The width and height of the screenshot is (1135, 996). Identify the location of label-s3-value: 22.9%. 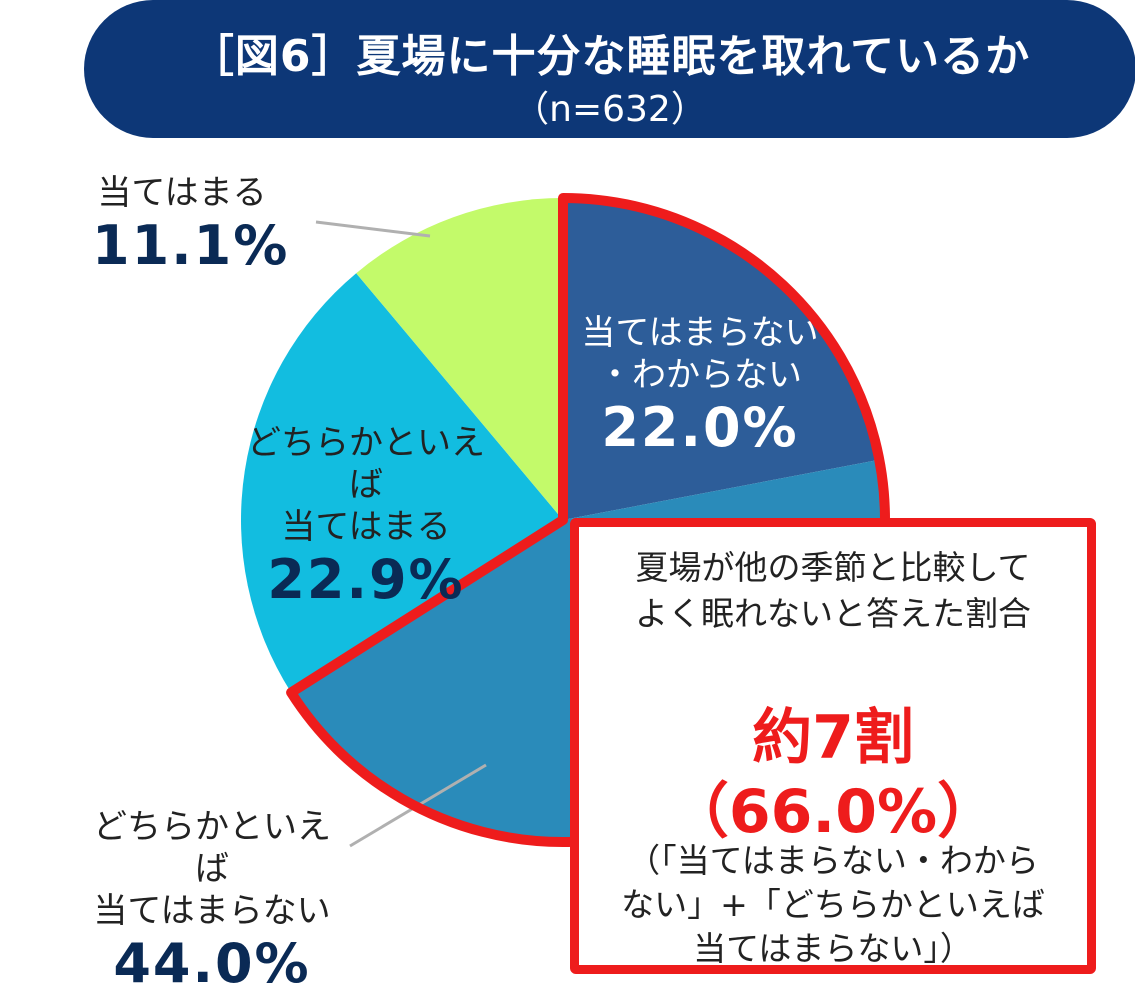
(366, 579).